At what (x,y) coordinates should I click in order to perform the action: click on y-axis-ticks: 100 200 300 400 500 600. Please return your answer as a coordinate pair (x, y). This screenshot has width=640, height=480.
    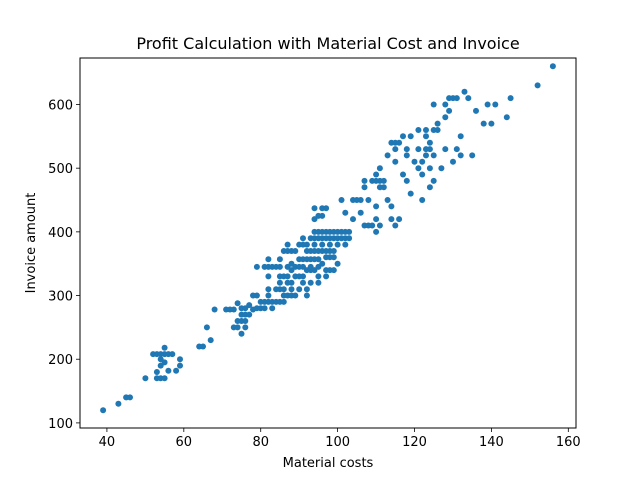
    Looking at the image, I should click on (64, 265).